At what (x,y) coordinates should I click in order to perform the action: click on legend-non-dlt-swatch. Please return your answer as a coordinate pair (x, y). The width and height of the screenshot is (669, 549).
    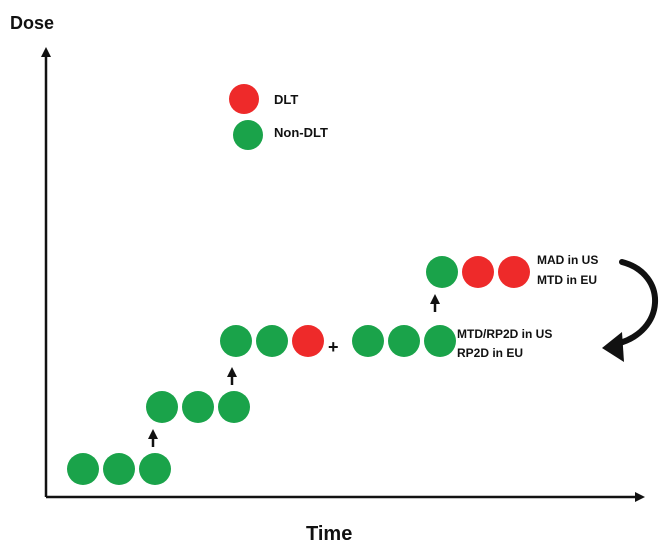
    Looking at the image, I should click on (248, 135).